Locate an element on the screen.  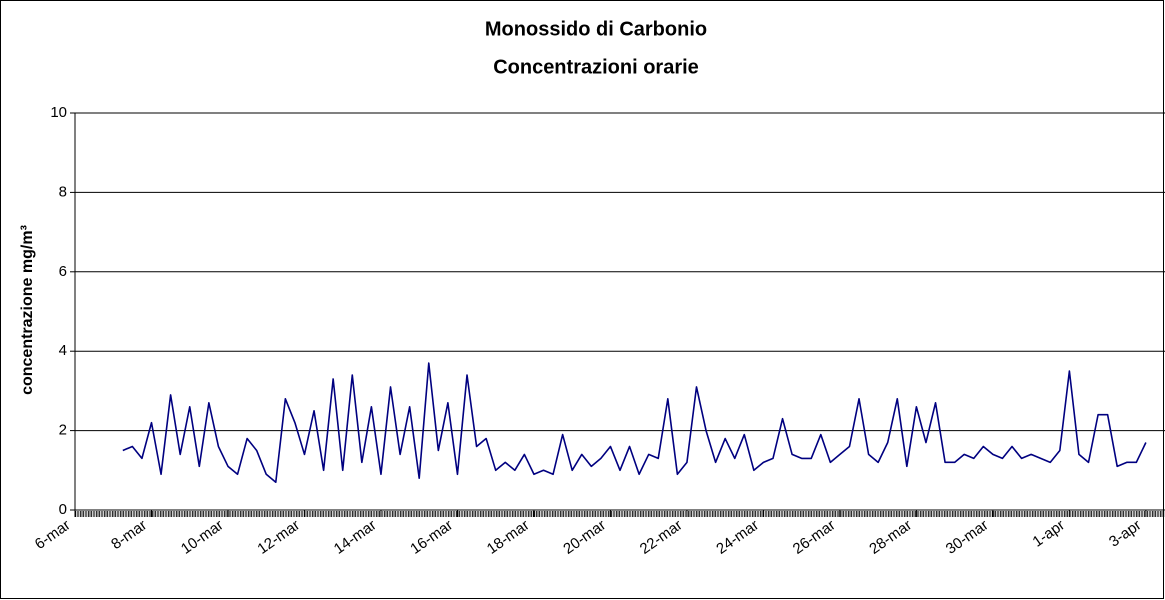
y-tick-label: 8 is located at coordinates (63, 191).